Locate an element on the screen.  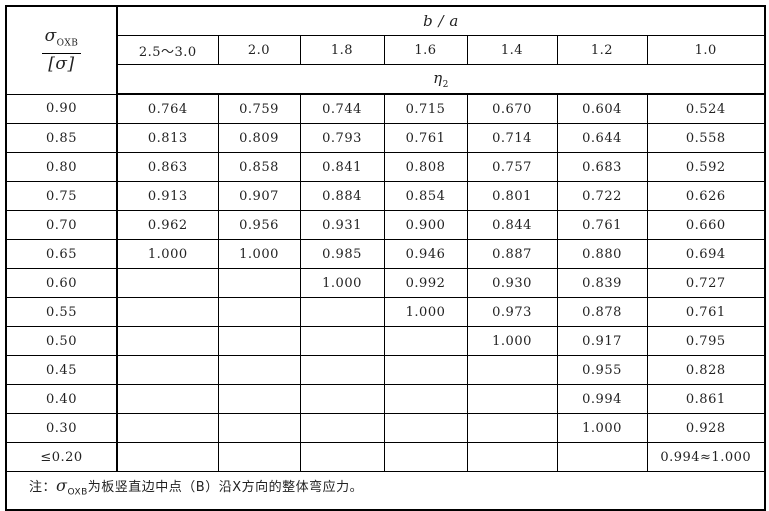
table-cell: 0.714 is located at coordinates (512, 138).